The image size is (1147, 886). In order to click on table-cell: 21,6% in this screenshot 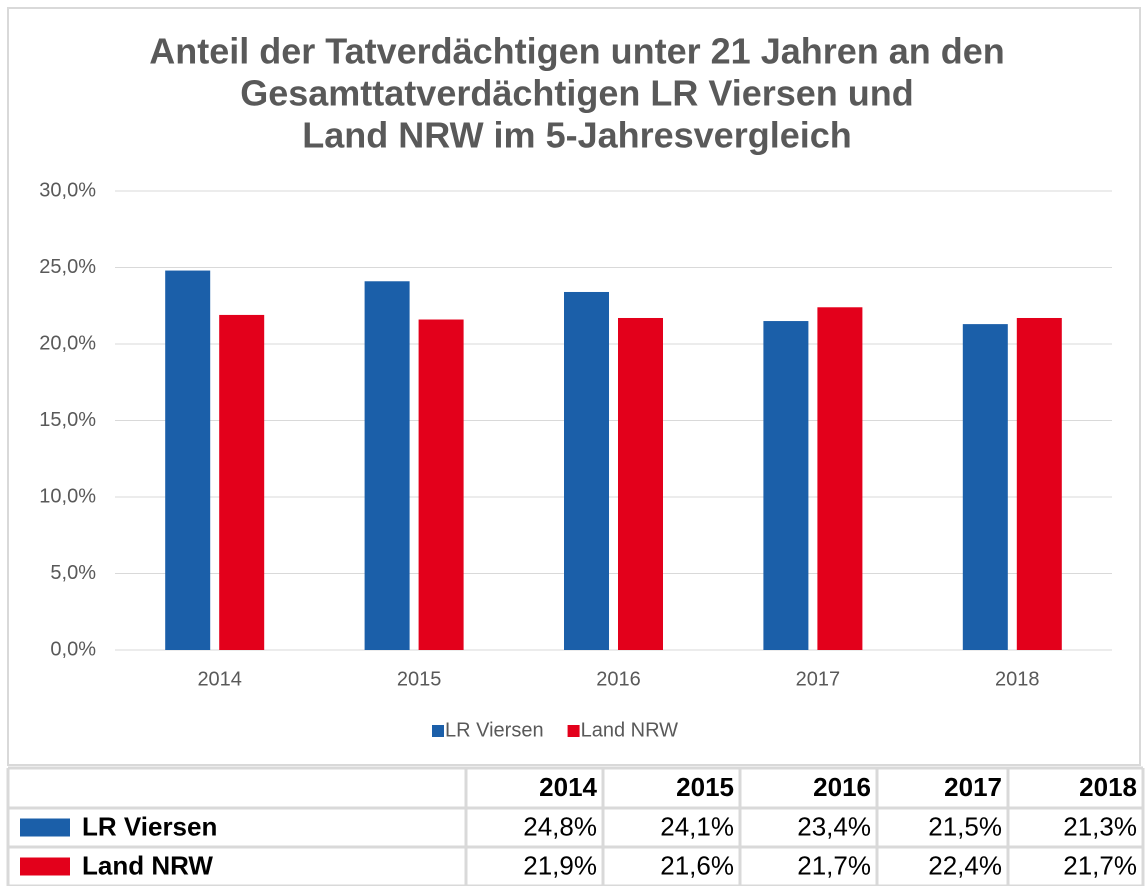, I will do `click(697, 865)`.